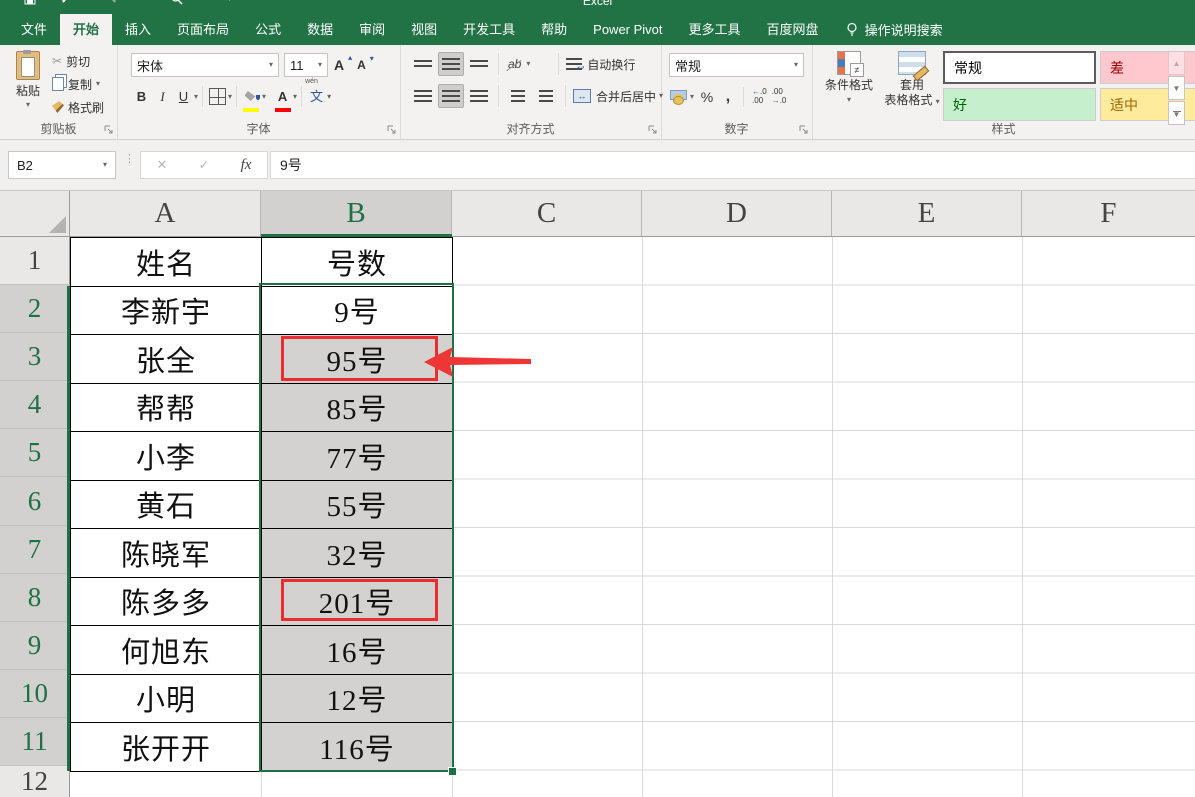  I want to click on column-header-A: A, so click(165, 213).